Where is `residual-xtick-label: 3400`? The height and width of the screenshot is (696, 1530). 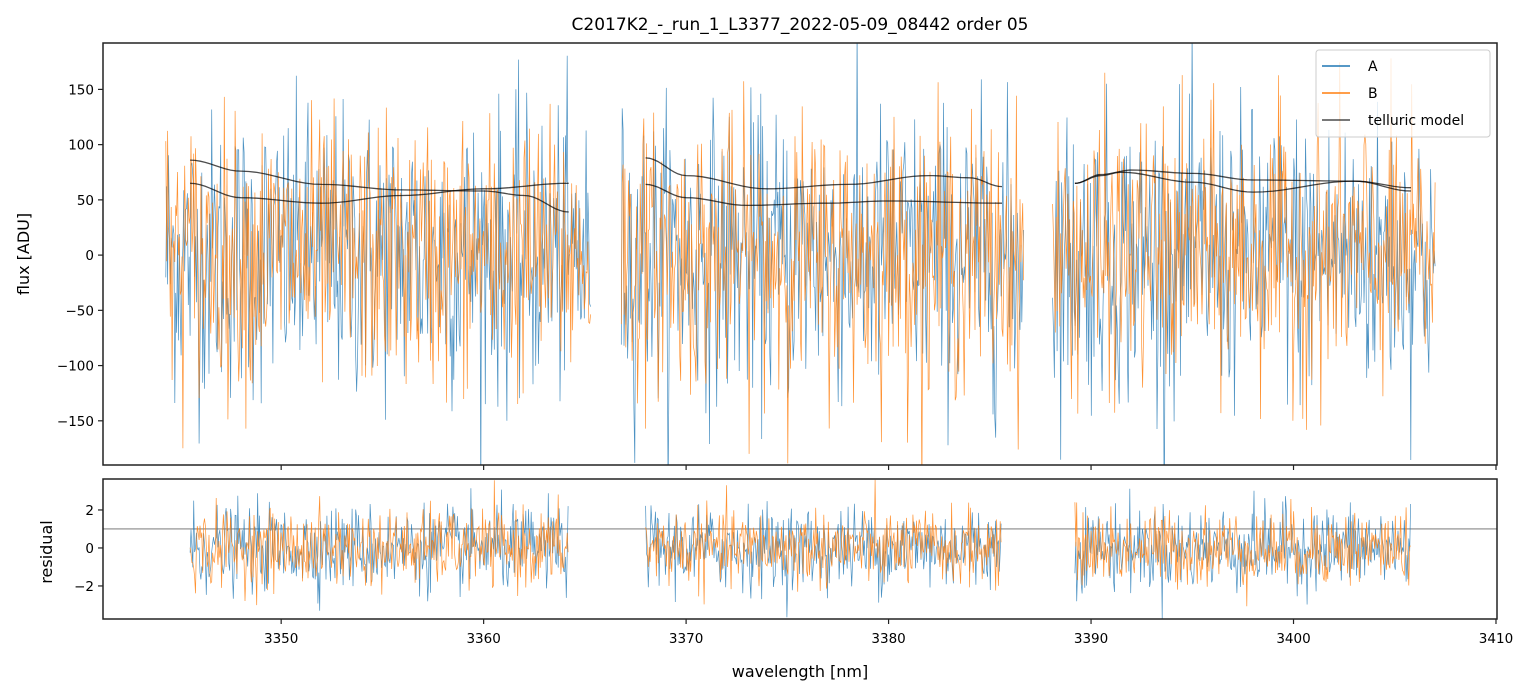 residual-xtick-label: 3400 is located at coordinates (1293, 639).